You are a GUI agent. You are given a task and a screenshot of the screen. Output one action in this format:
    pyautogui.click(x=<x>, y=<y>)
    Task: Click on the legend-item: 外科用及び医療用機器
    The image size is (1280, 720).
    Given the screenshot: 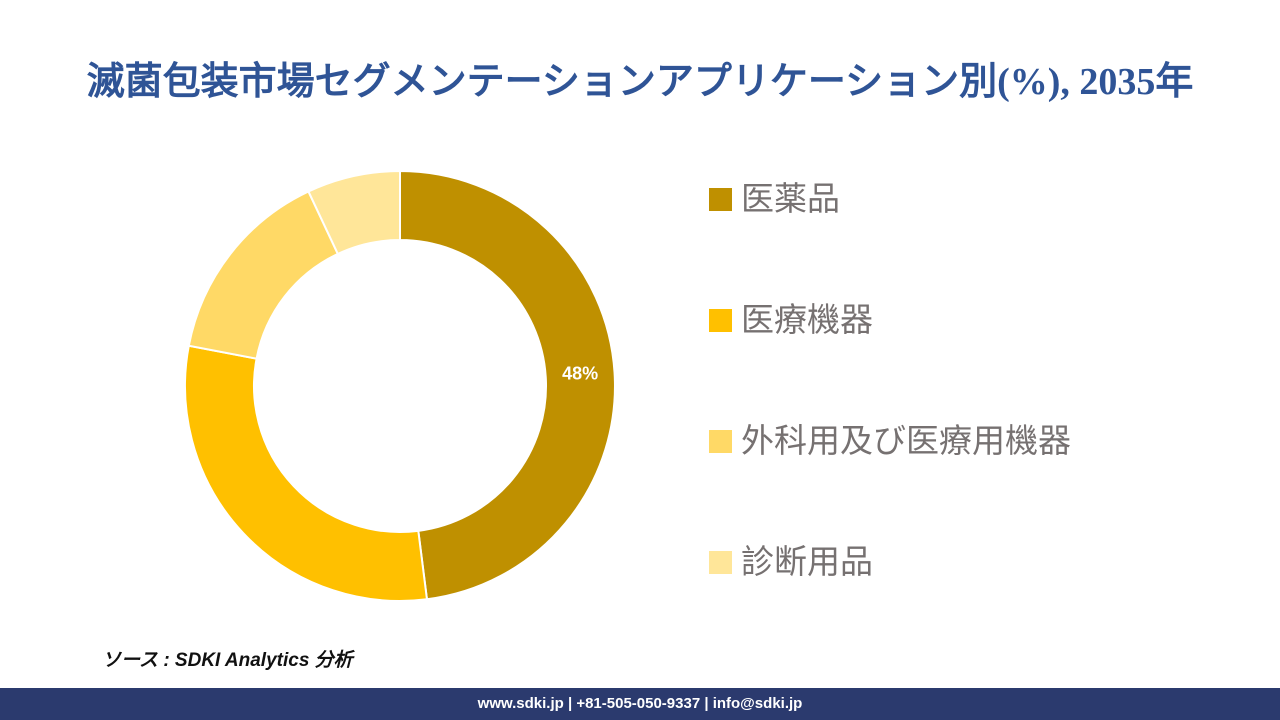 What is the action you would take?
    pyautogui.click(x=890, y=441)
    